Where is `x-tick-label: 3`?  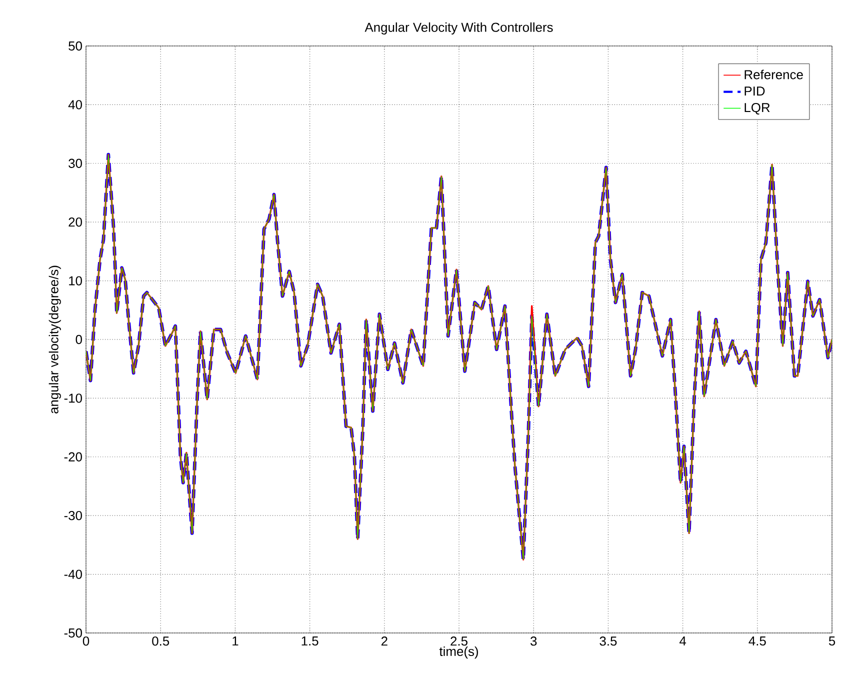
x-tick-label: 3 is located at coordinates (533, 641).